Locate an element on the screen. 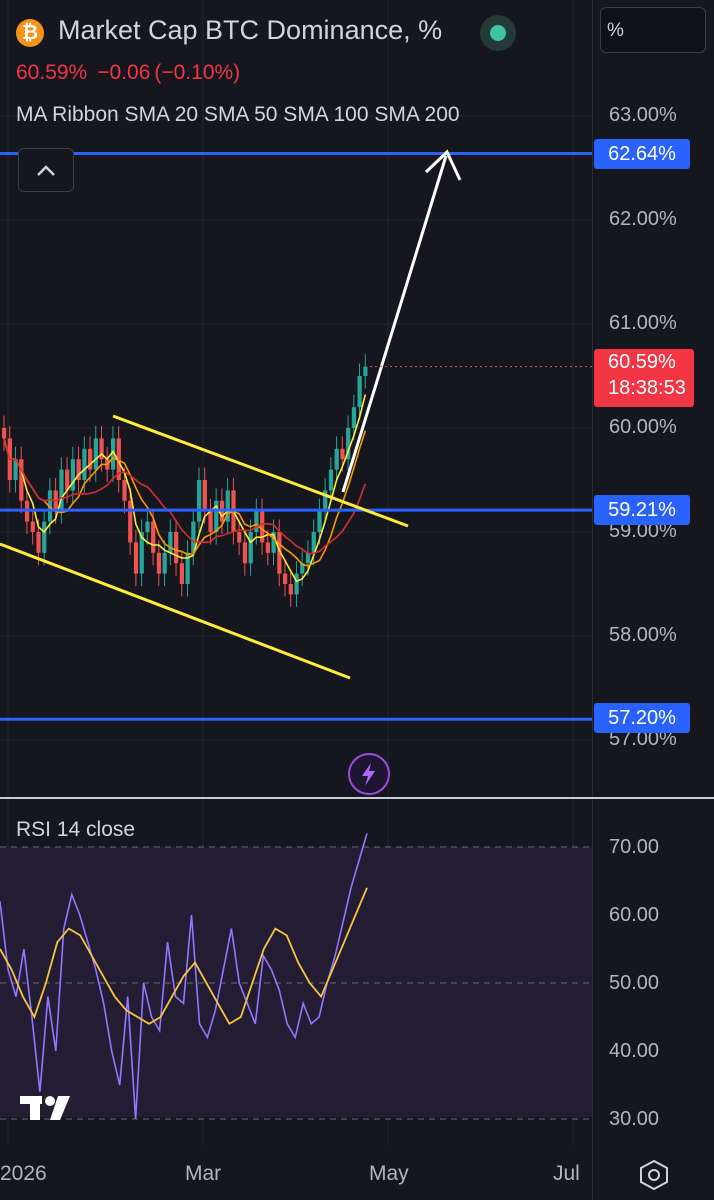 Image resolution: width=714 pixels, height=1200 pixels. last-value: 60.59% is located at coordinates (52, 72).